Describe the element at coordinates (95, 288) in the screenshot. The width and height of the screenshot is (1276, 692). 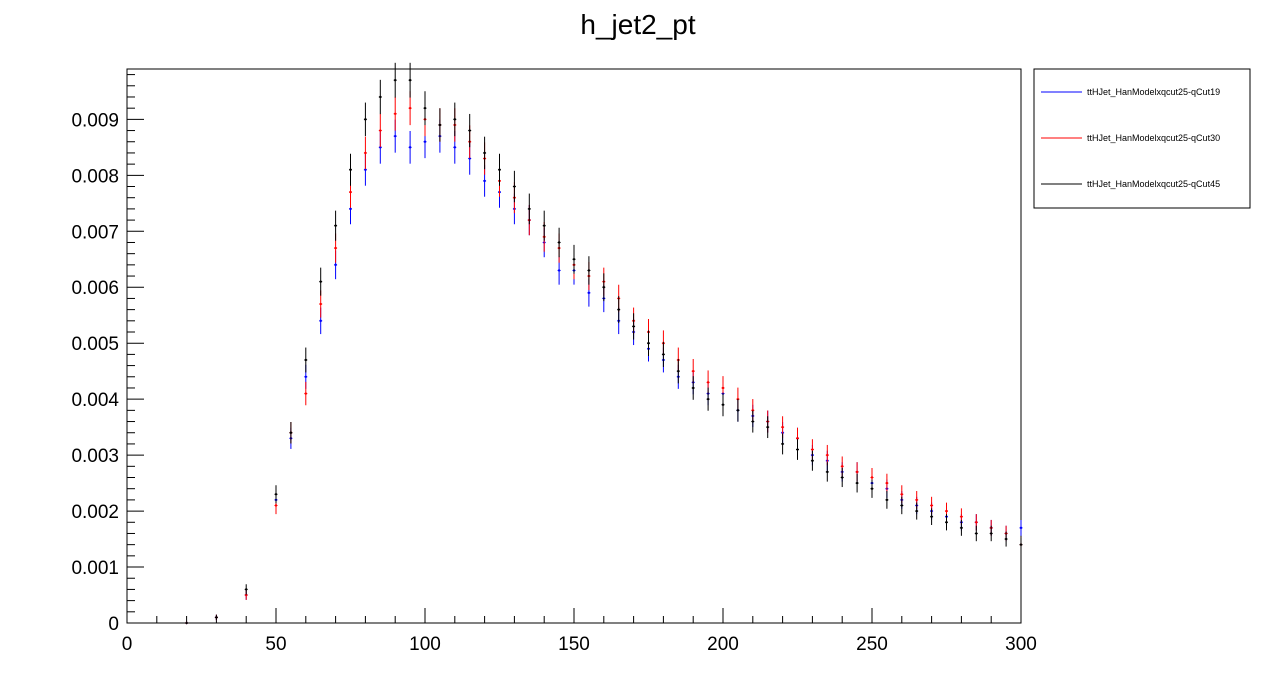
I see `y-tick-label: 0.006` at that location.